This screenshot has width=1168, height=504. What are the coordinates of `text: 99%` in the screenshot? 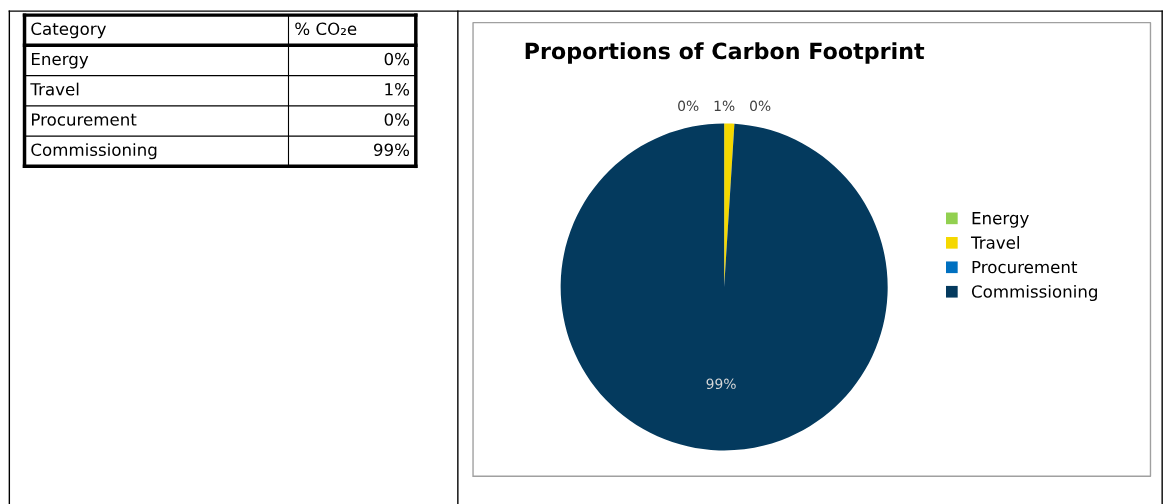 It's located at (391, 150).